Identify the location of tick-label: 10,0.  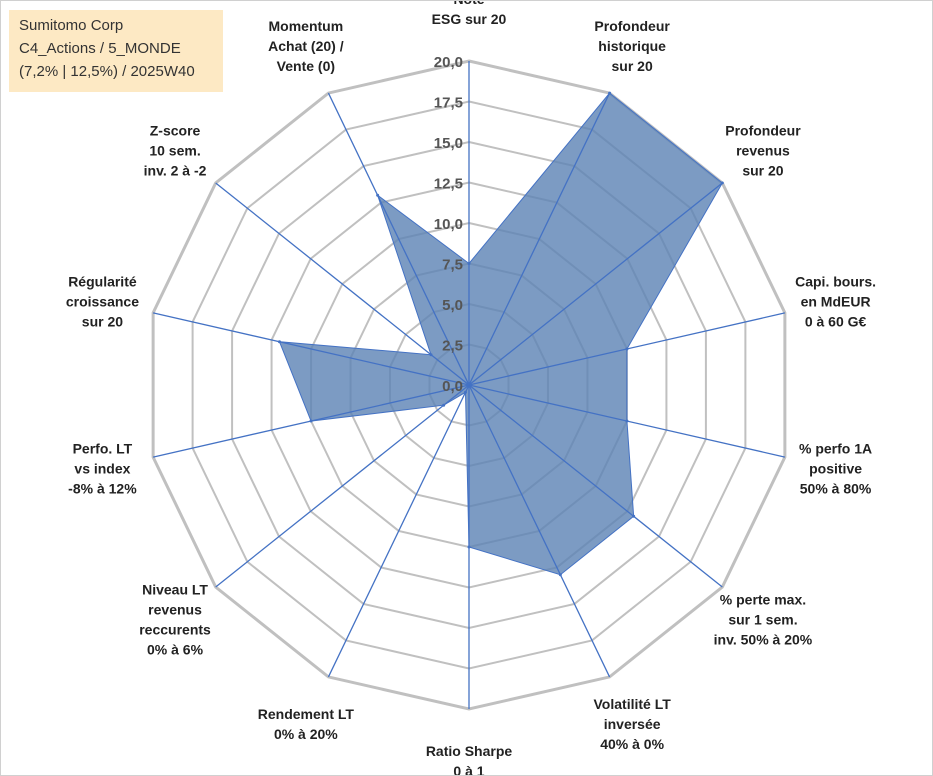
(448, 224).